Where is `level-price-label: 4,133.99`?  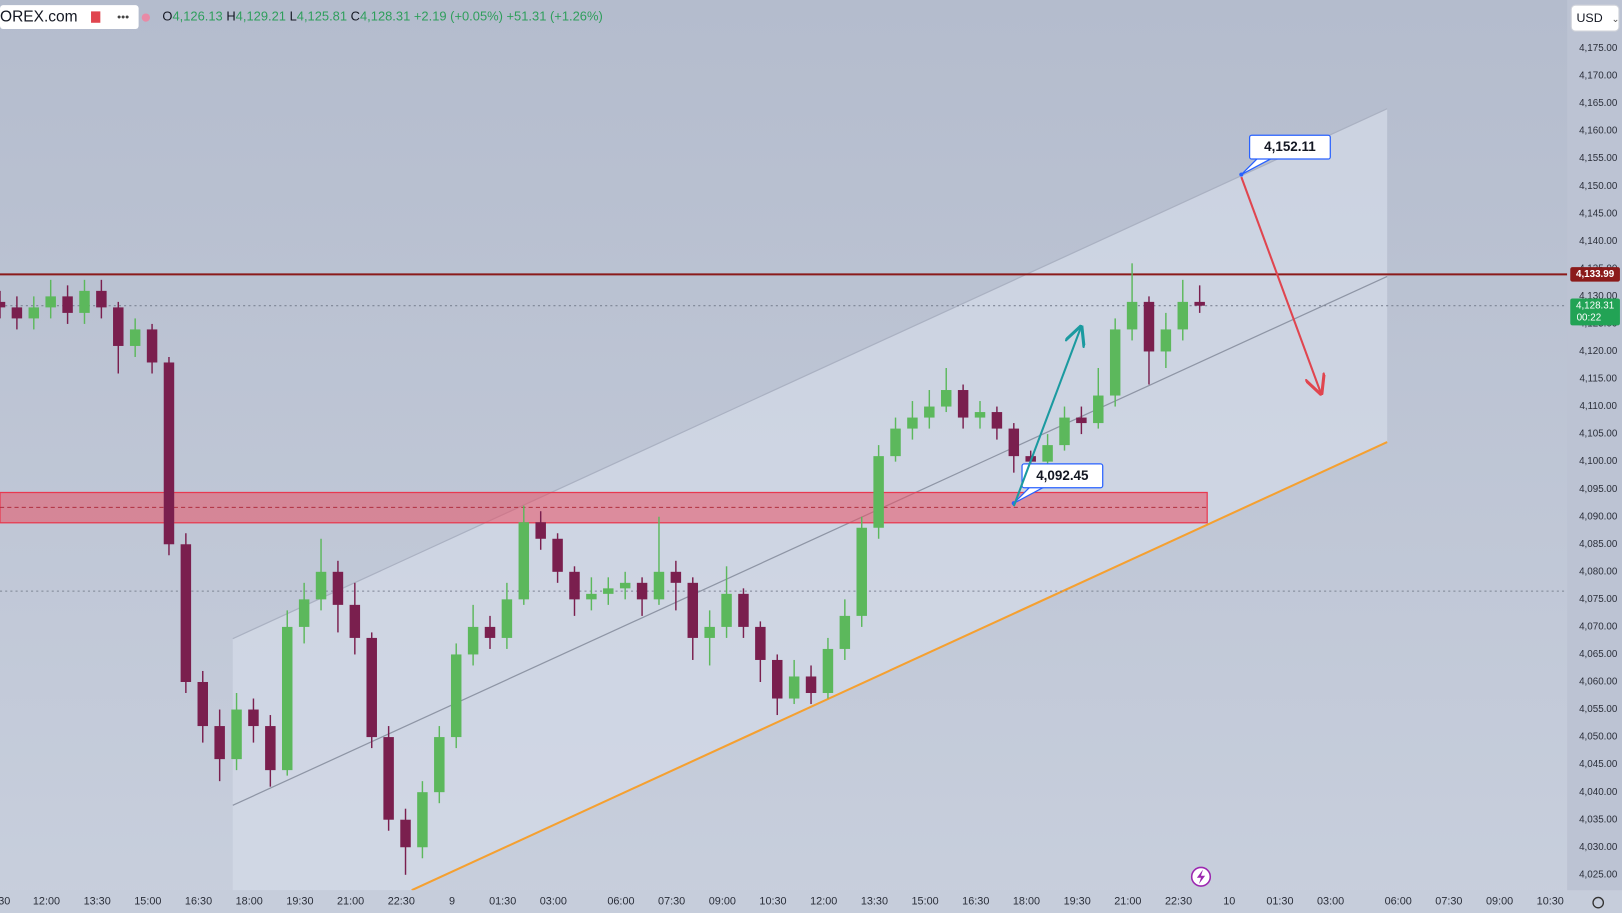
level-price-label: 4,133.99 is located at coordinates (1595, 274).